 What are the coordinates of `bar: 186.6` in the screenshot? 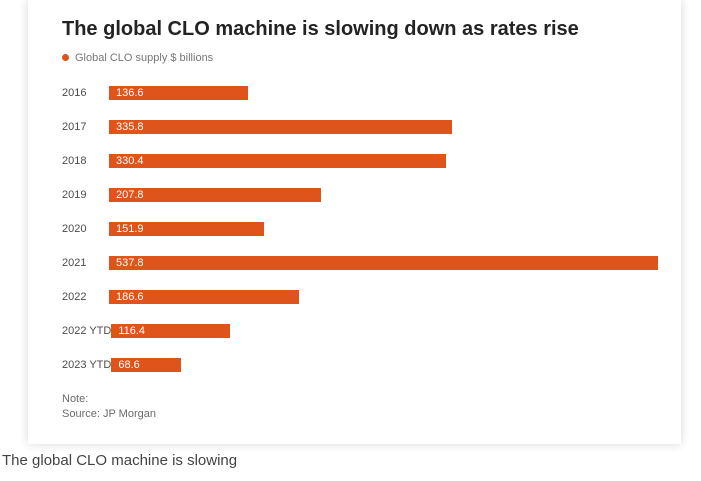 It's located at (204, 297).